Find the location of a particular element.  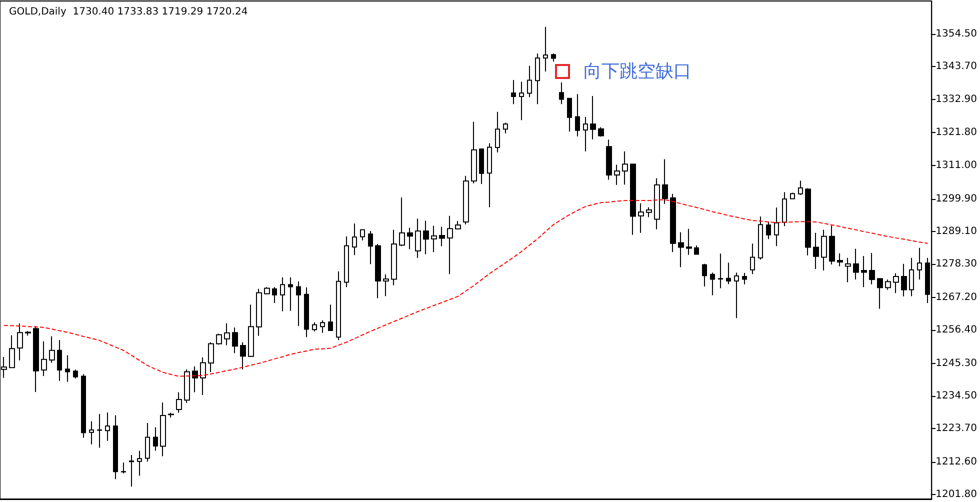

y-tick-label: 1201.80 is located at coordinates (957, 494).